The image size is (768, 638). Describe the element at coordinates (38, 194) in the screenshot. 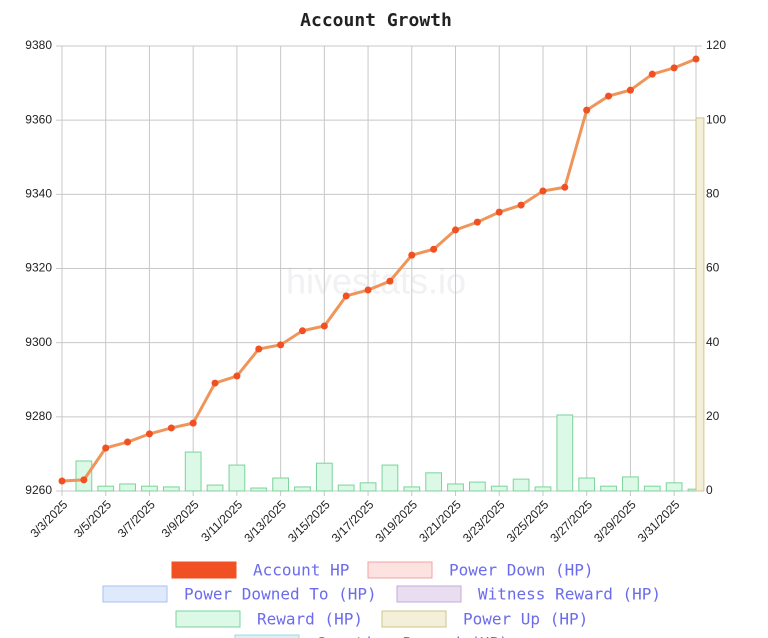

I see `y-tick-label: 9340` at that location.